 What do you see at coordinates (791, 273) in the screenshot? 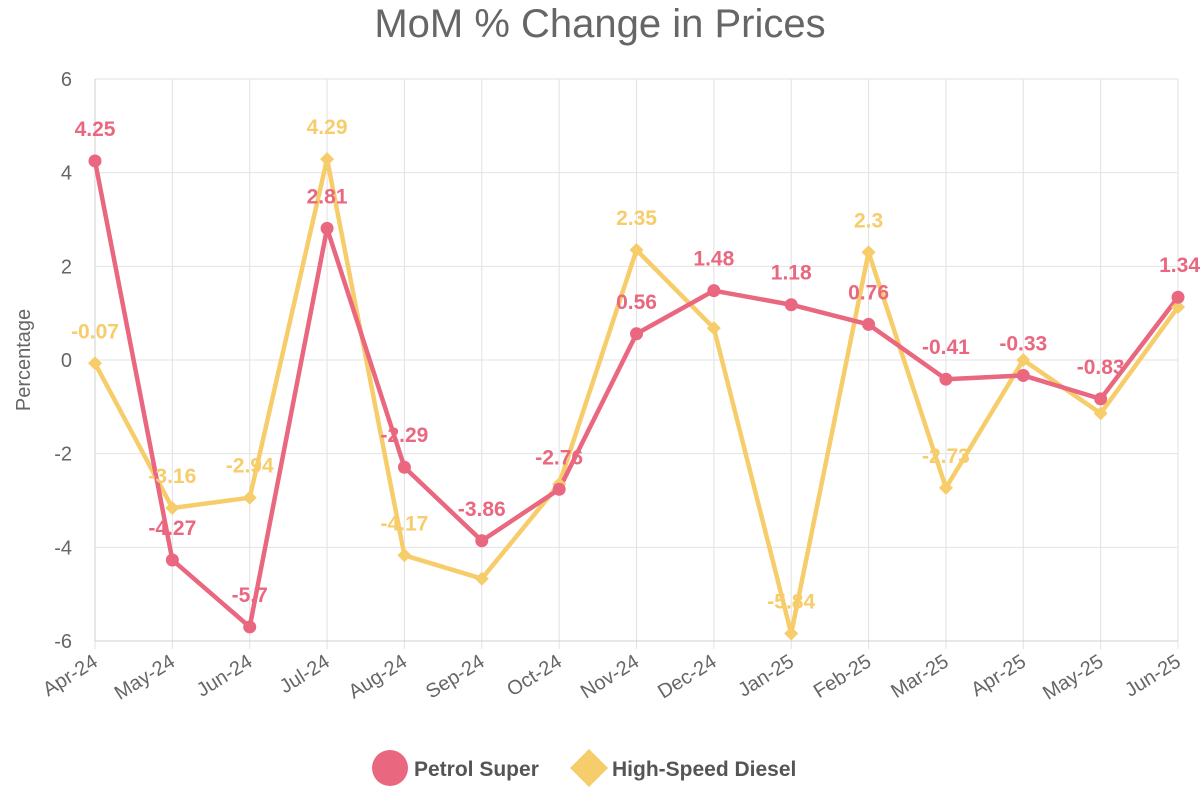
I see `data-label-petrol-super: 1.18` at bounding box center [791, 273].